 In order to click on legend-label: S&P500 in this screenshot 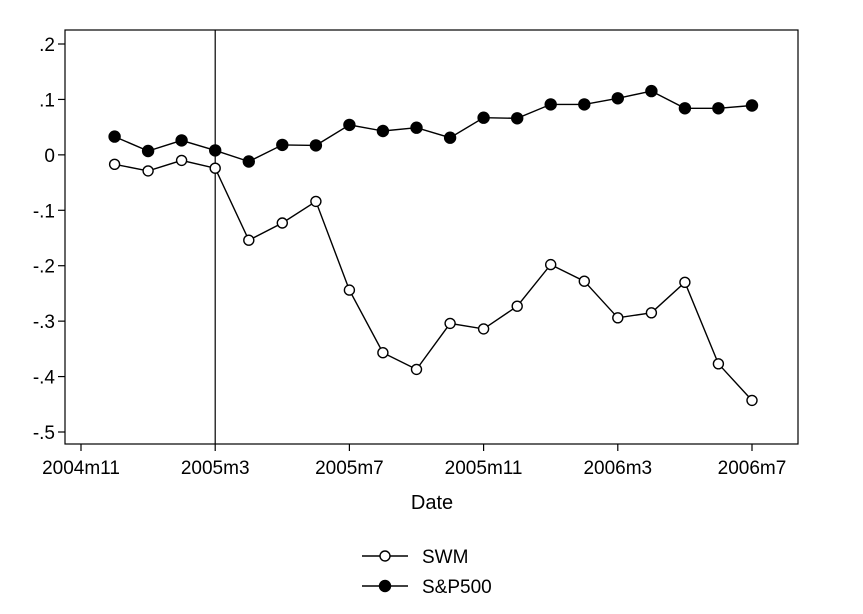, I will do `click(457, 587)`.